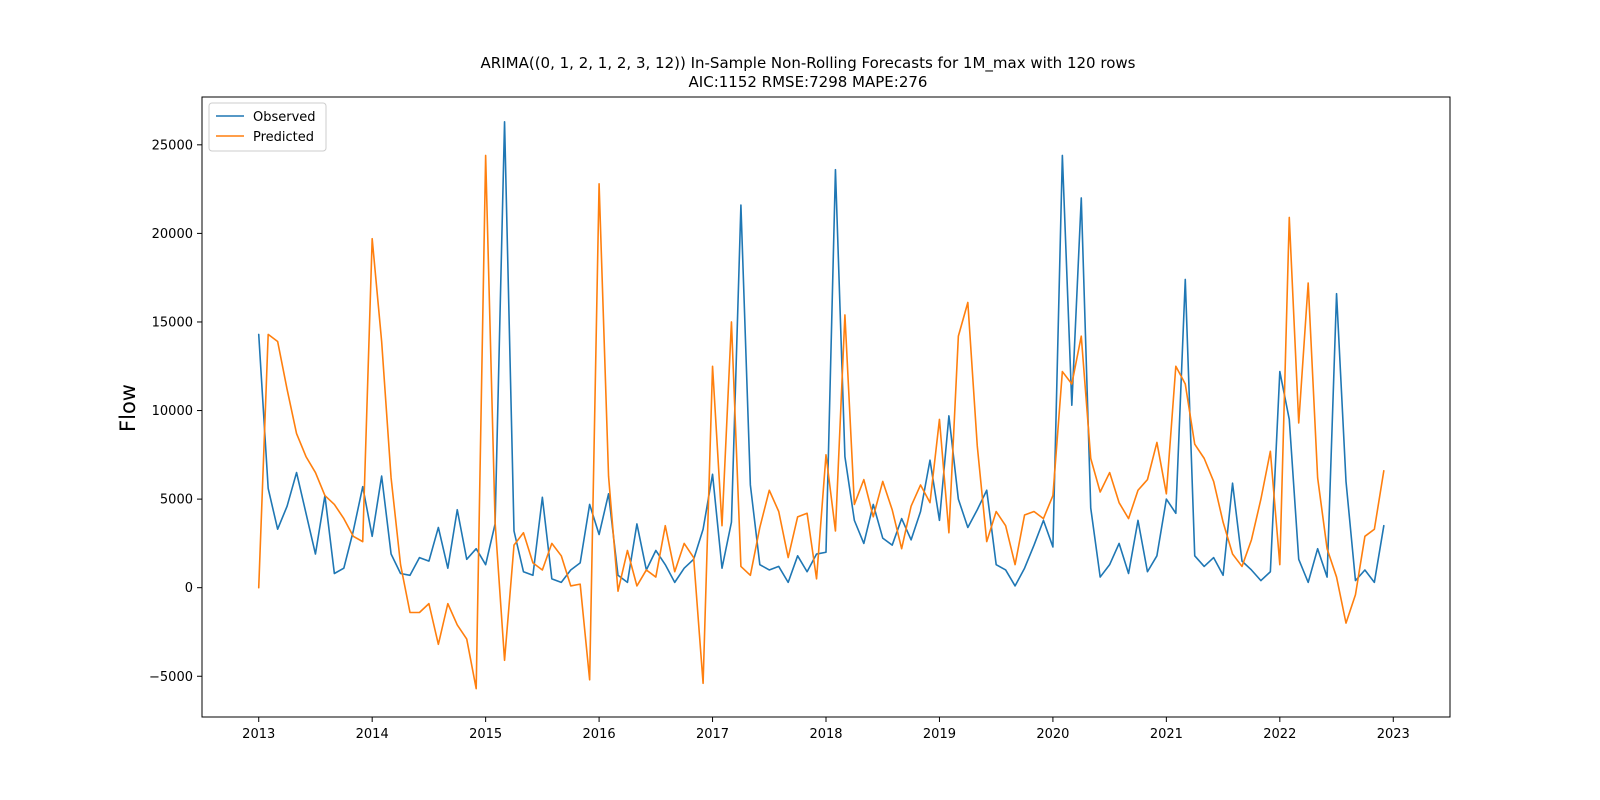 The image size is (1600, 800). What do you see at coordinates (172, 234) in the screenshot?
I see `y-tick-label: 20000` at bounding box center [172, 234].